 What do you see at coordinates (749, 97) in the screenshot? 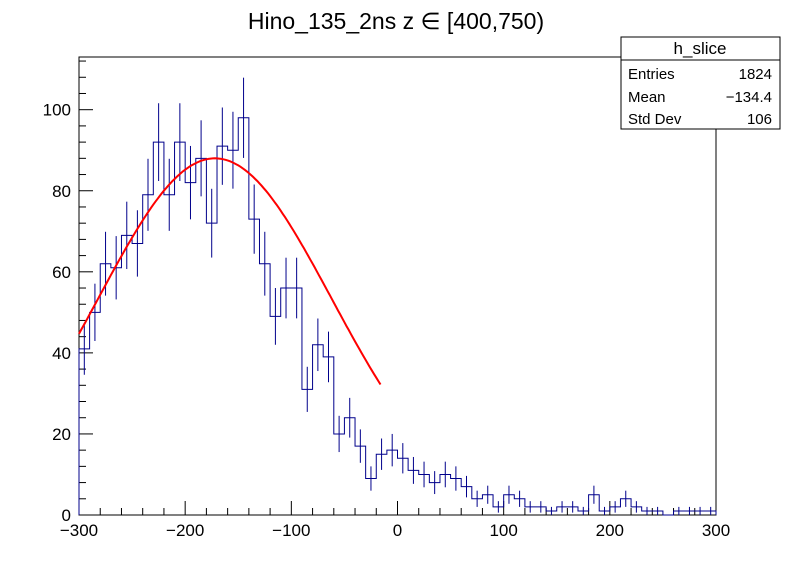
I see `stats-mean-value: −134.4` at bounding box center [749, 97].